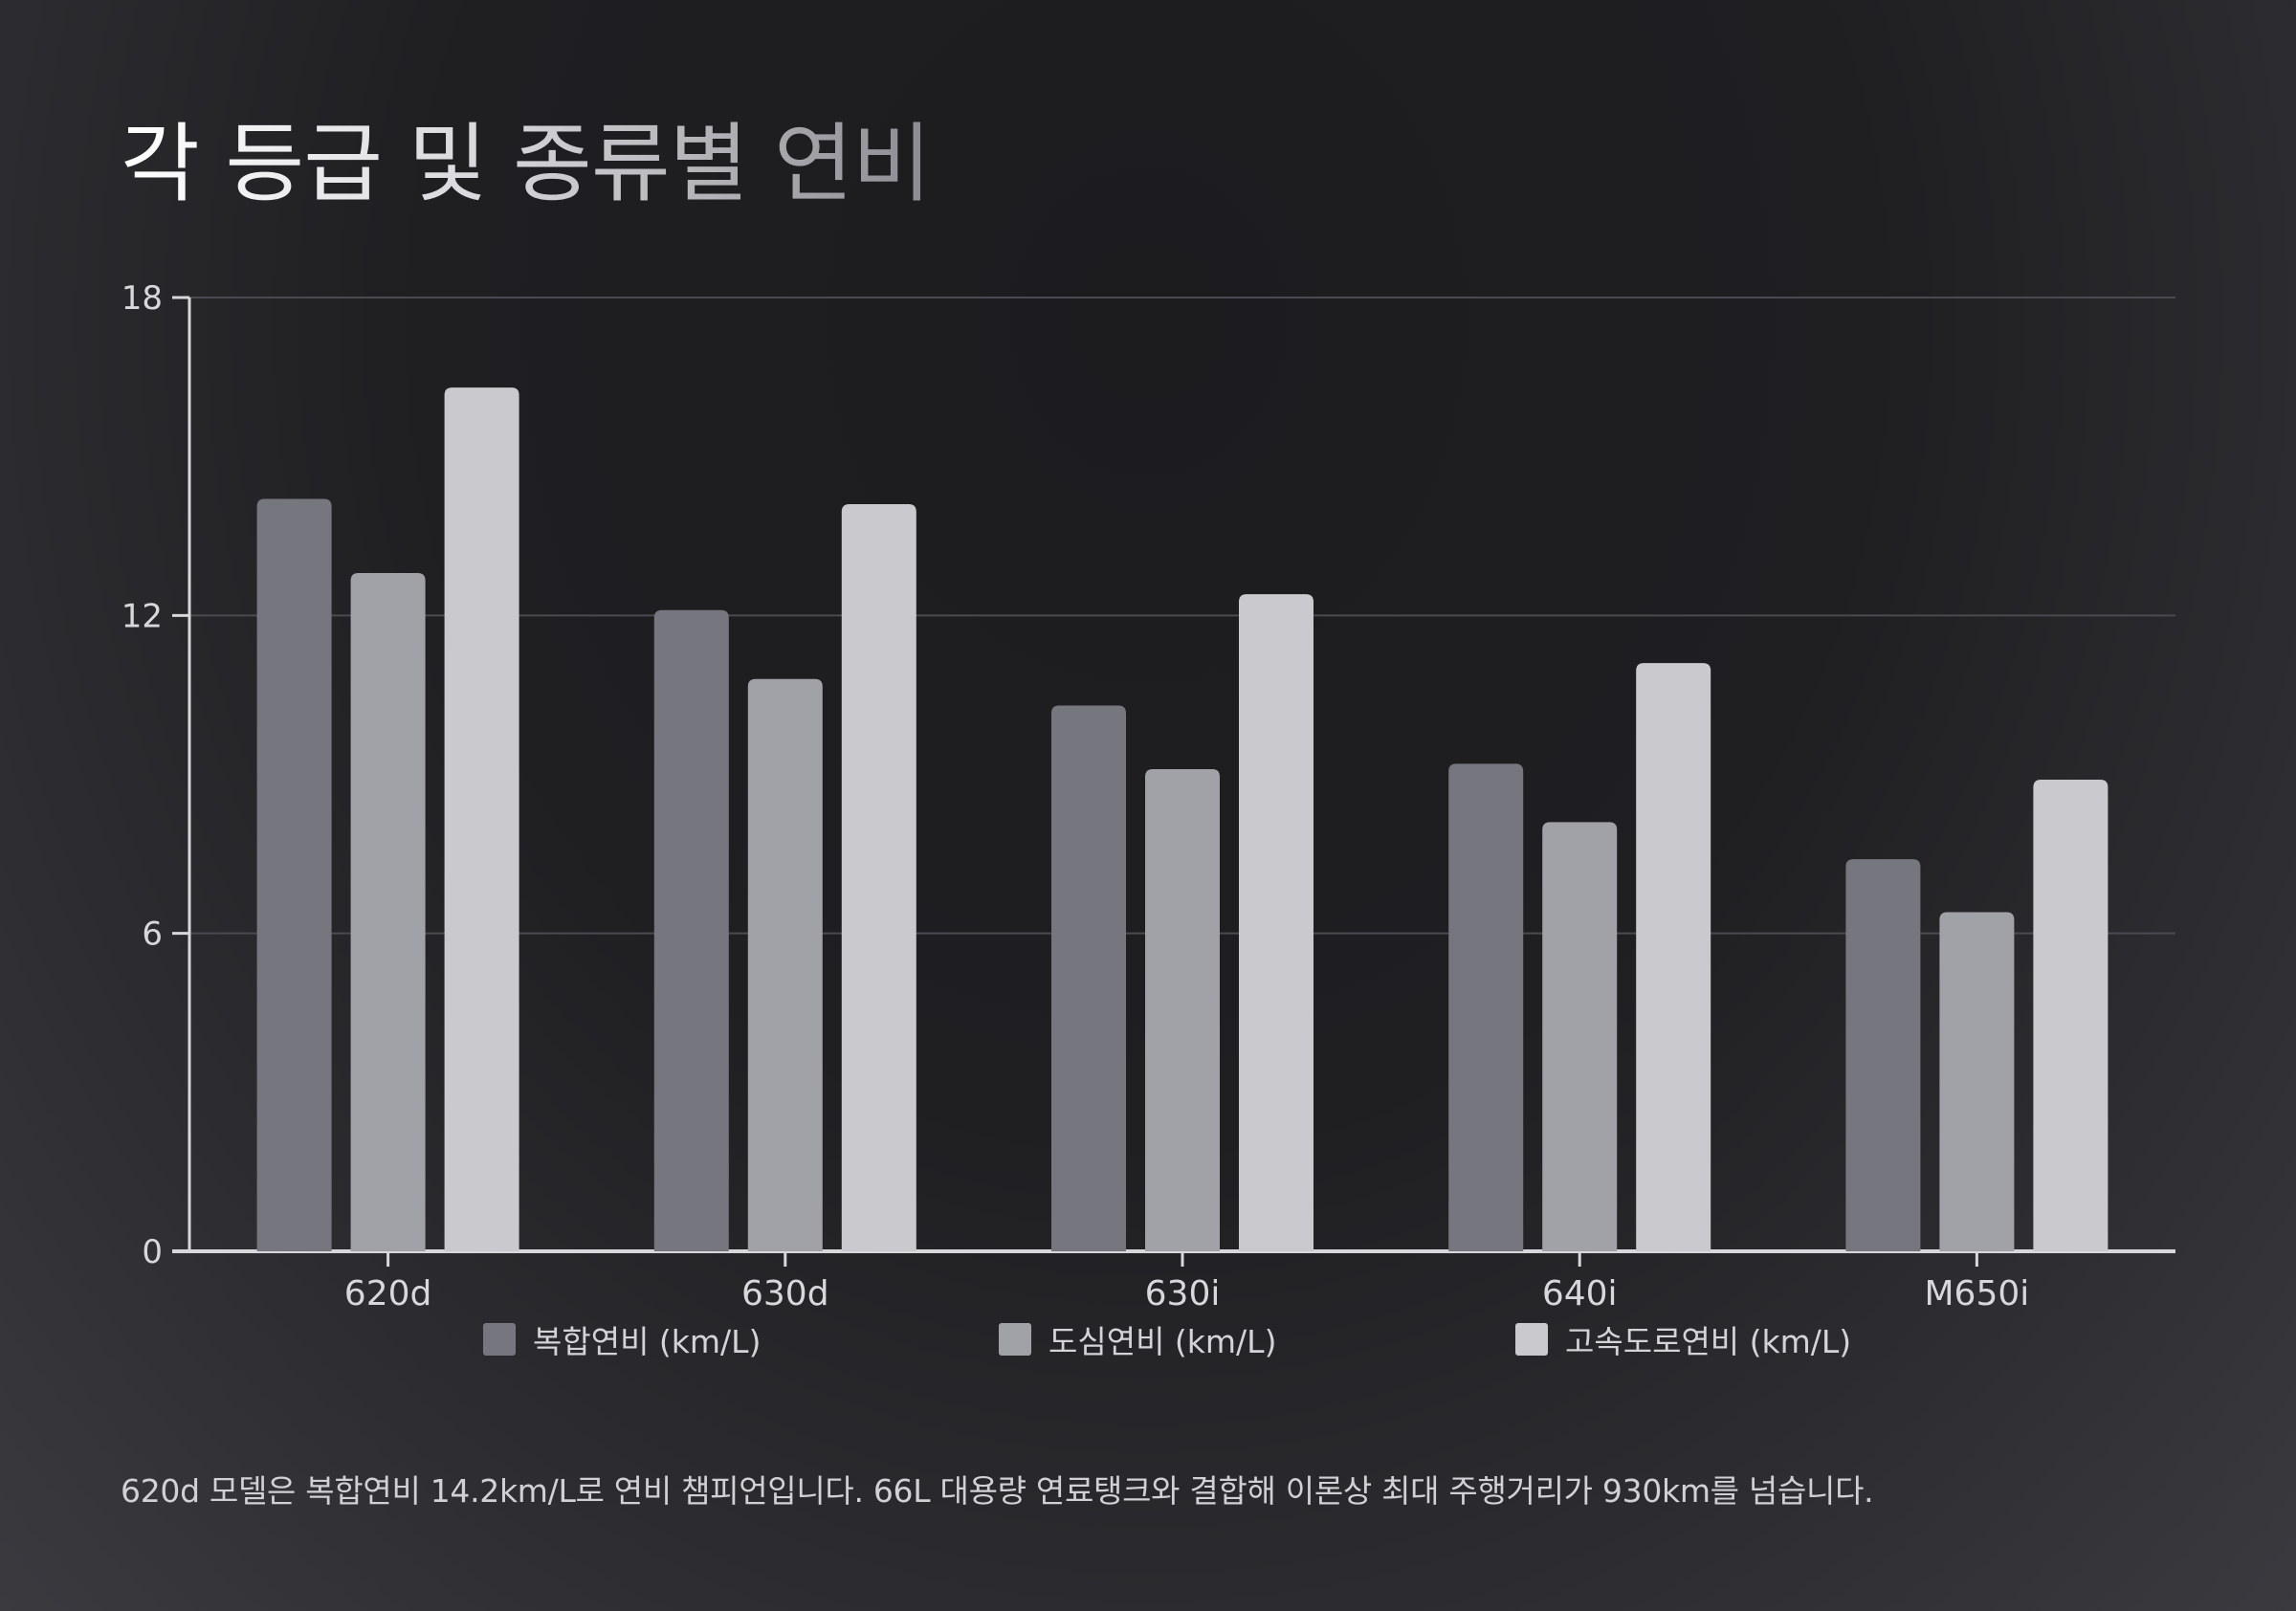 This screenshot has height=1611, width=2296. I want to click on y-tick-label: 0, so click(153, 1252).